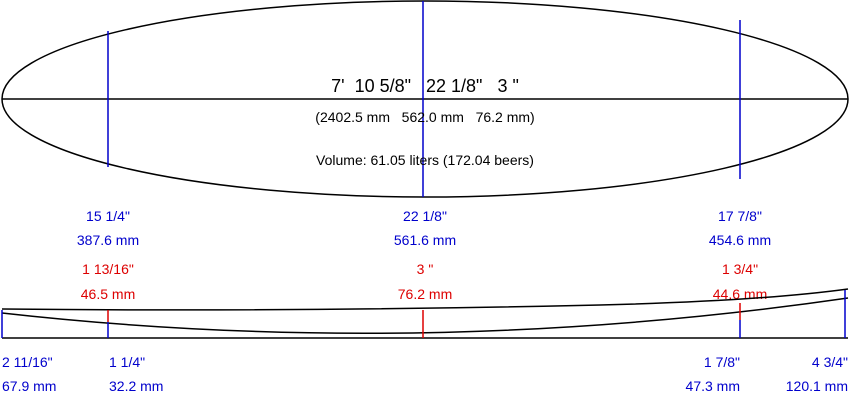 This screenshot has width=850, height=400. What do you see at coordinates (108, 294) in the screenshot?
I see `thickness-metric: 46.5 mm` at bounding box center [108, 294].